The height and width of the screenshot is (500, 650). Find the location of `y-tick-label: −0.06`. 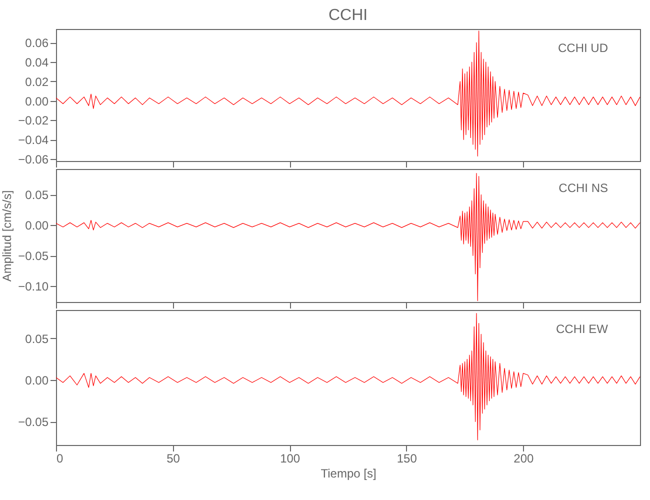

y-tick-label: −0.06 is located at coordinates (33, 159).